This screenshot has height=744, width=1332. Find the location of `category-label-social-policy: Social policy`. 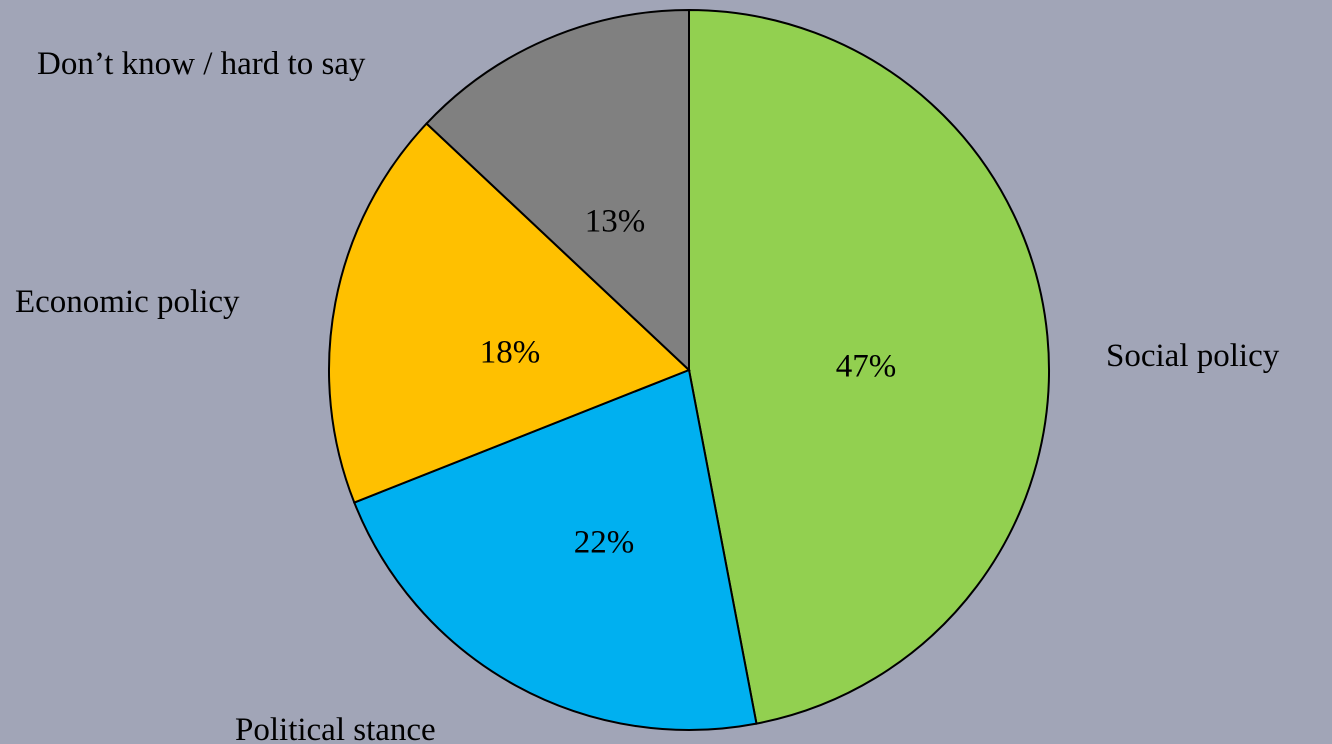

category-label-social-policy: Social policy is located at coordinates (1193, 356).